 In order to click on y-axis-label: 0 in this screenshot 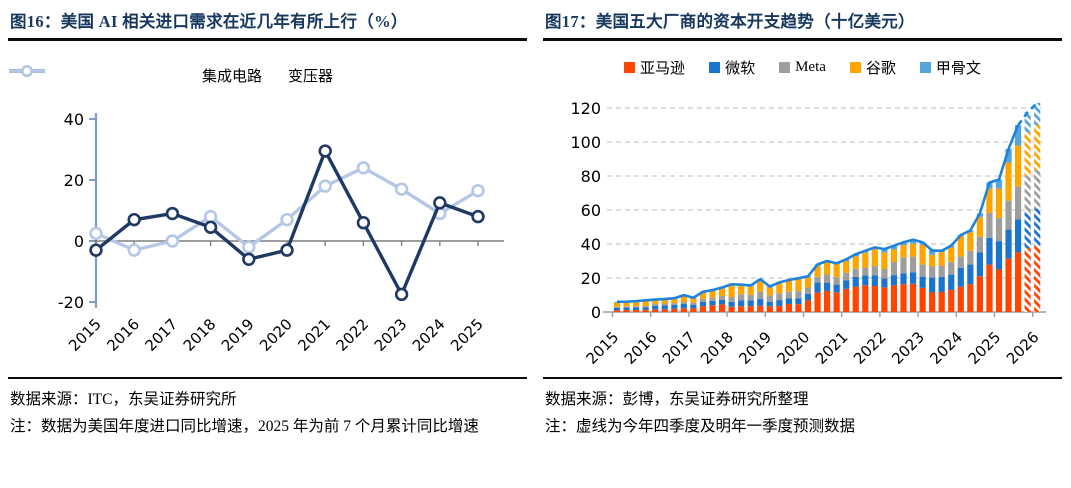, I will do `click(79, 241)`.